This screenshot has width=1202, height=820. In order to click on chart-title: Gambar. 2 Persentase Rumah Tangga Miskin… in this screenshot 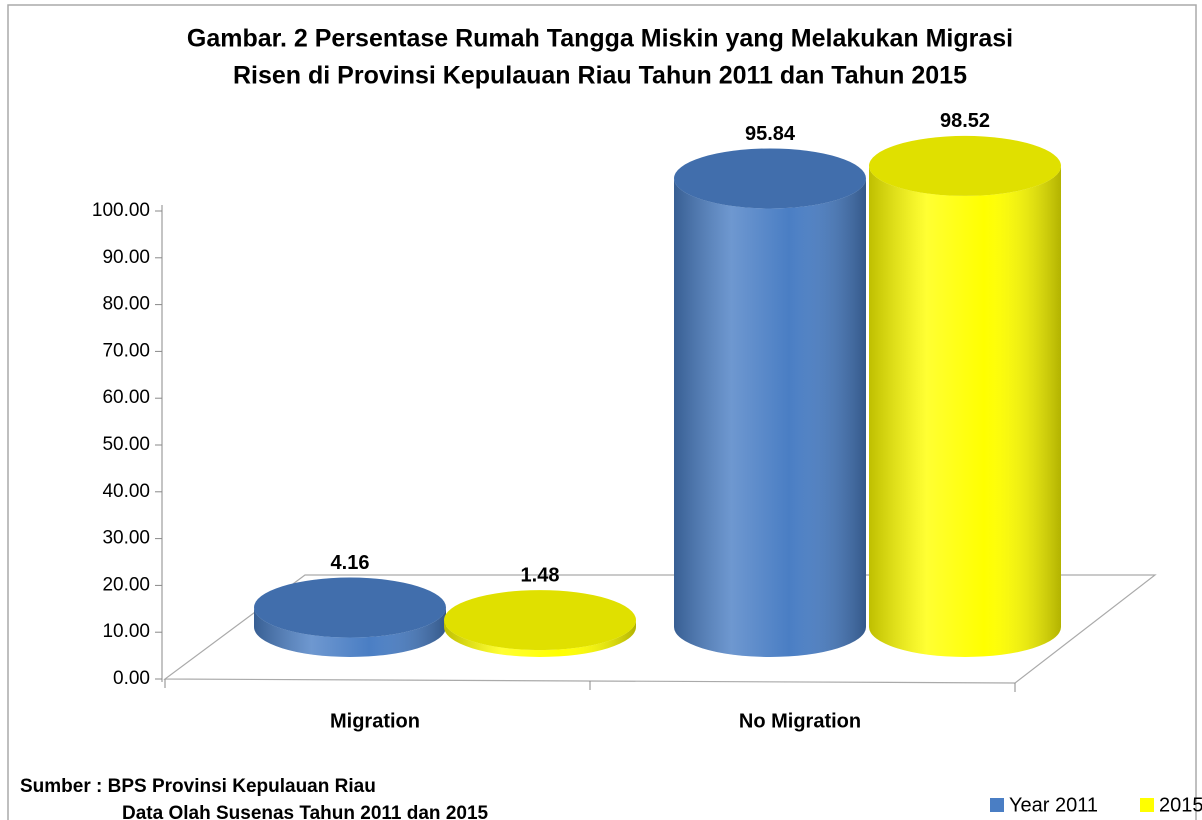, I will do `click(600, 39)`.